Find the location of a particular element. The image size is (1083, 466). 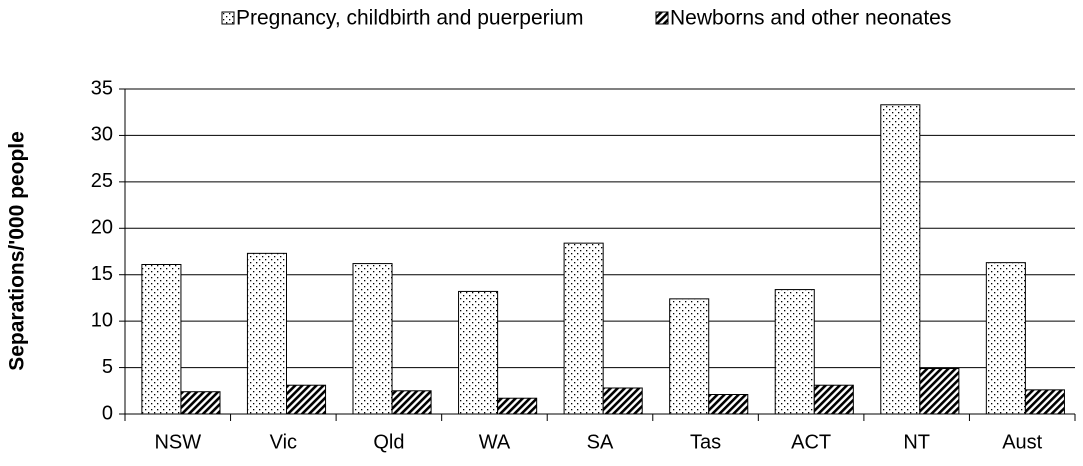

x-tick-label: WA is located at coordinates (495, 442).